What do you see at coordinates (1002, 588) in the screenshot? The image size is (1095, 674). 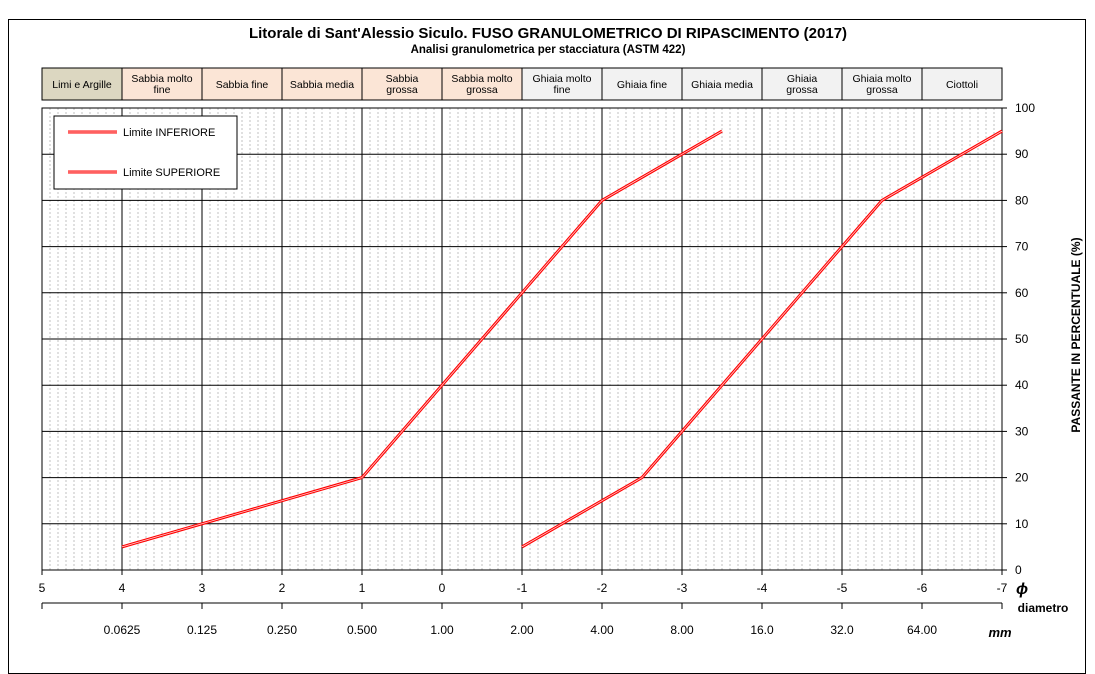 I see `phi-tick-label: -7` at bounding box center [1002, 588].